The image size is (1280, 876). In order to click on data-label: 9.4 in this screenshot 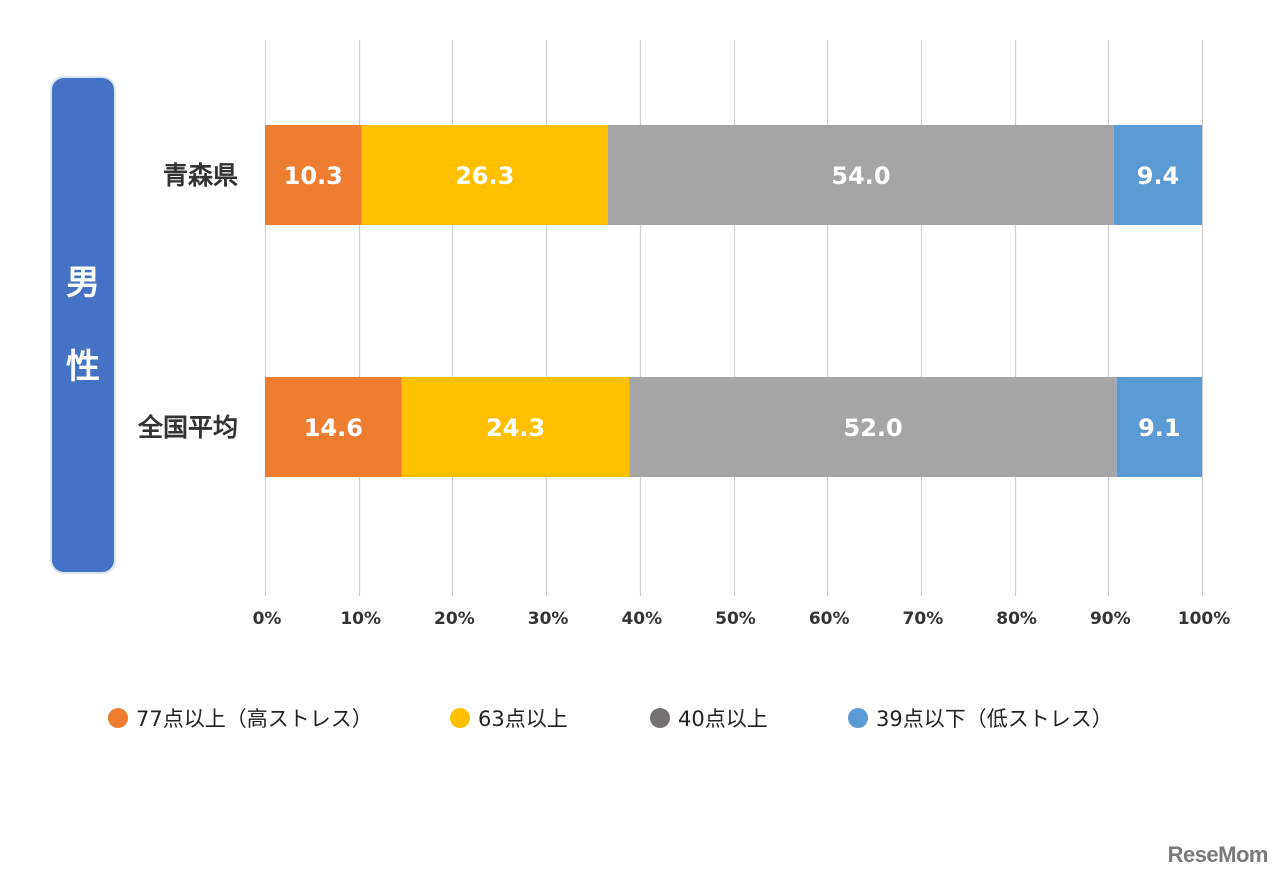, I will do `click(1158, 176)`.